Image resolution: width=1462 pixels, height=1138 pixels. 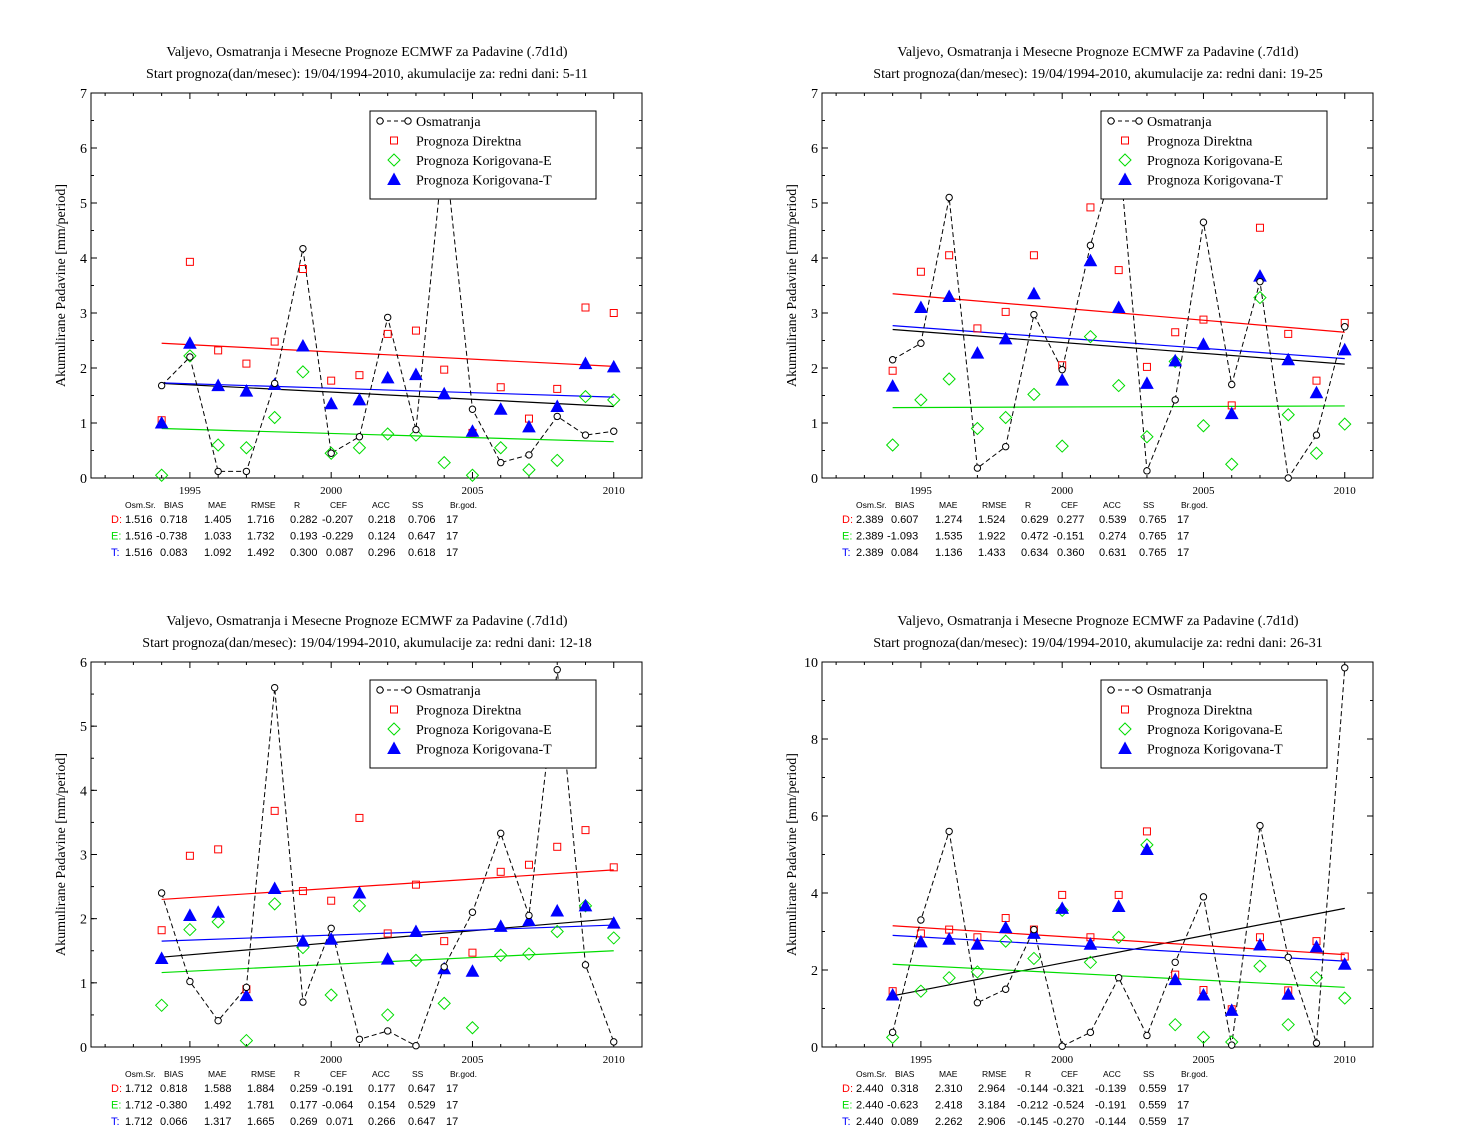 I want to click on stats-header: SS, so click(x=1149, y=1074).